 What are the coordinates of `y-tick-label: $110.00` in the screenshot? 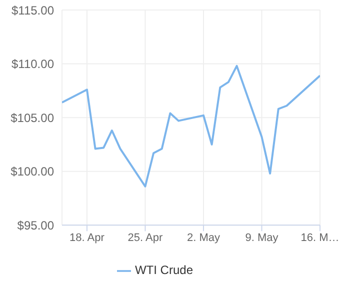 It's located at (33, 64).